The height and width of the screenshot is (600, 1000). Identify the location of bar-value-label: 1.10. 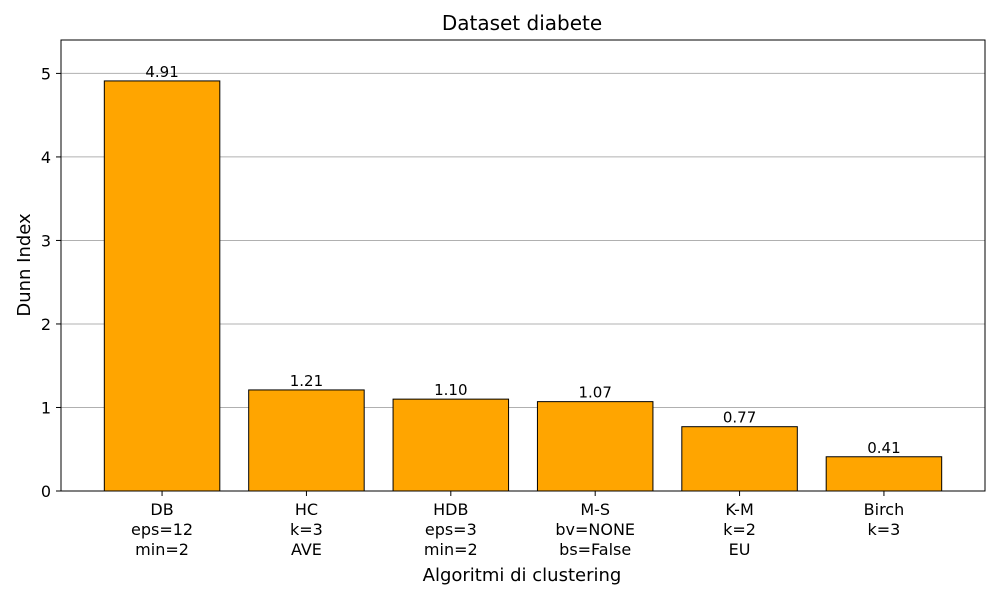
(450, 390).